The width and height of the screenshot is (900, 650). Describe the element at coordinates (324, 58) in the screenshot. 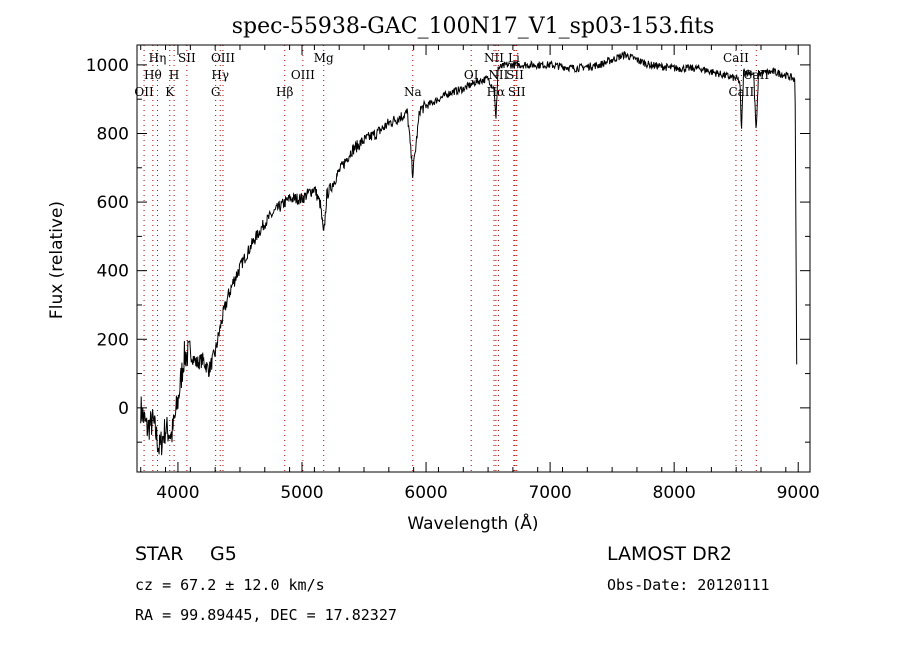

I see `line-label: Mg` at that location.